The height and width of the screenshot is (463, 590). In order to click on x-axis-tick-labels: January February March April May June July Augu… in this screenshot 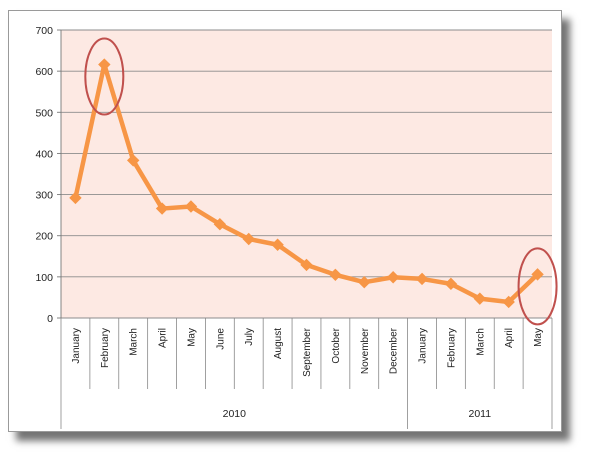, I will do `click(307, 352)`.